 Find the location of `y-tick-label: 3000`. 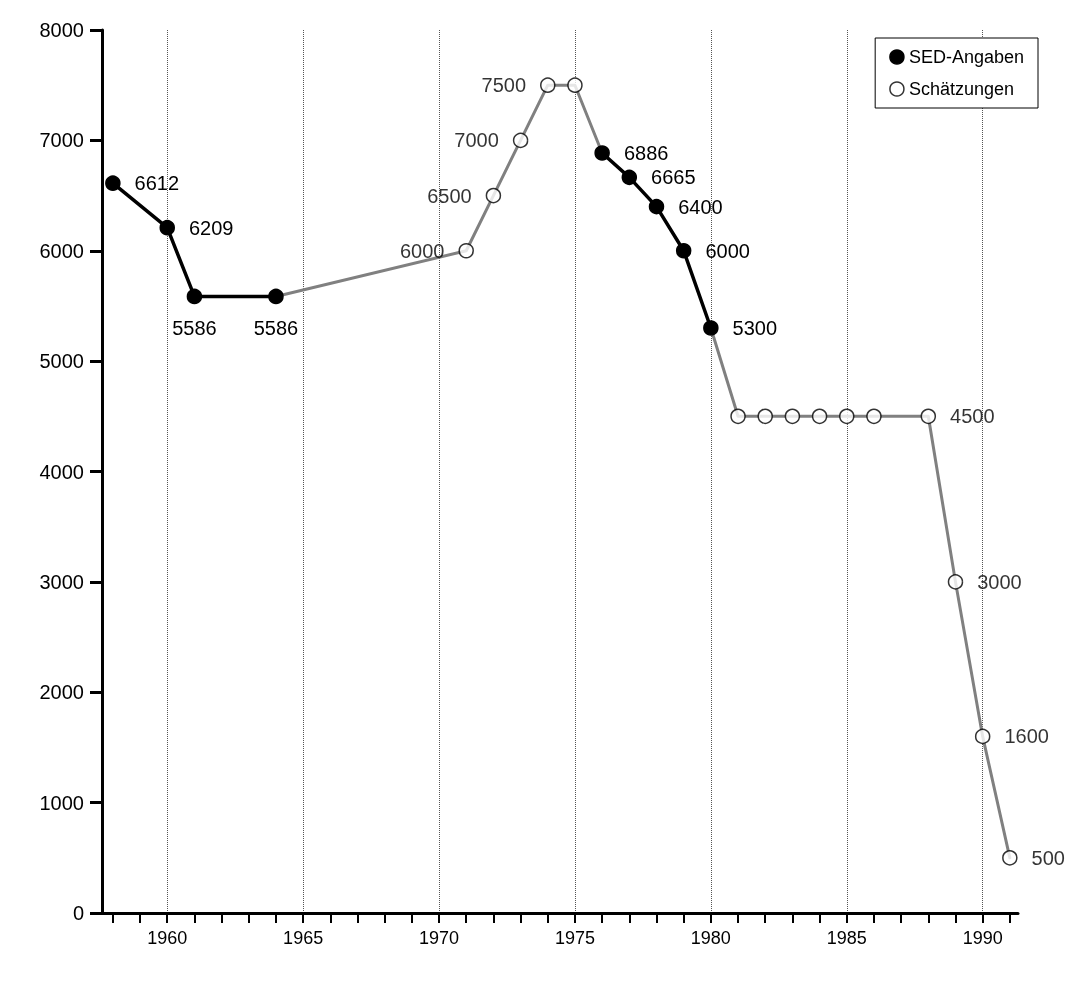

y-tick-label: 3000 is located at coordinates (61, 581).